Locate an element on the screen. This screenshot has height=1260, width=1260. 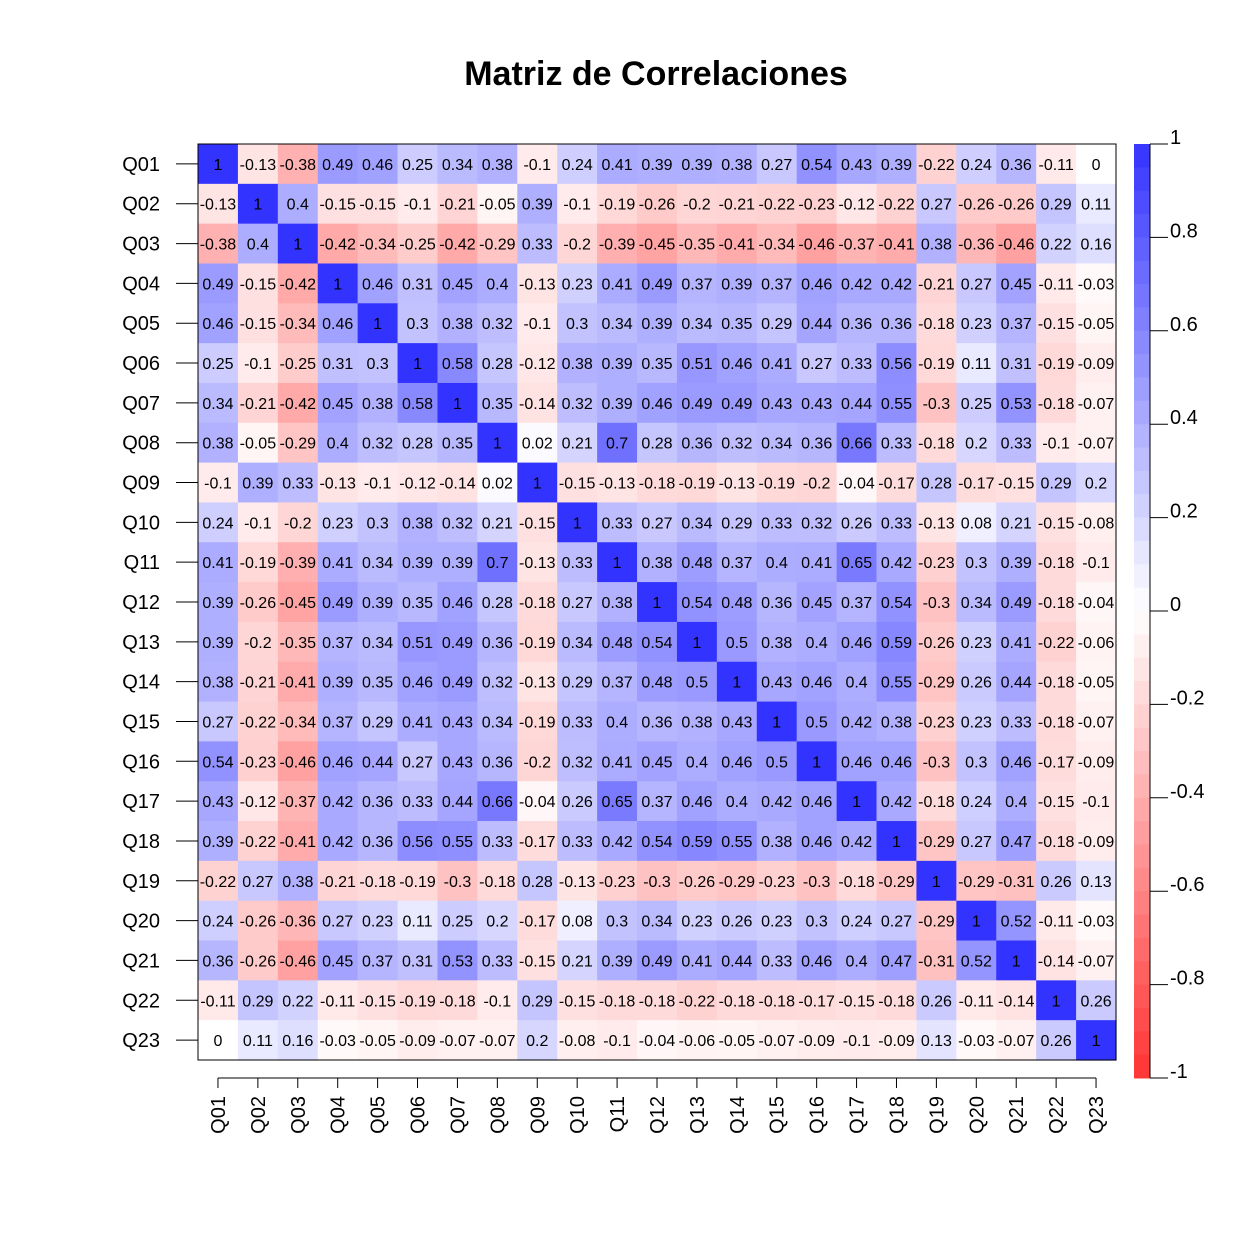
cell-value-label: 0.26 is located at coordinates (1056, 882).